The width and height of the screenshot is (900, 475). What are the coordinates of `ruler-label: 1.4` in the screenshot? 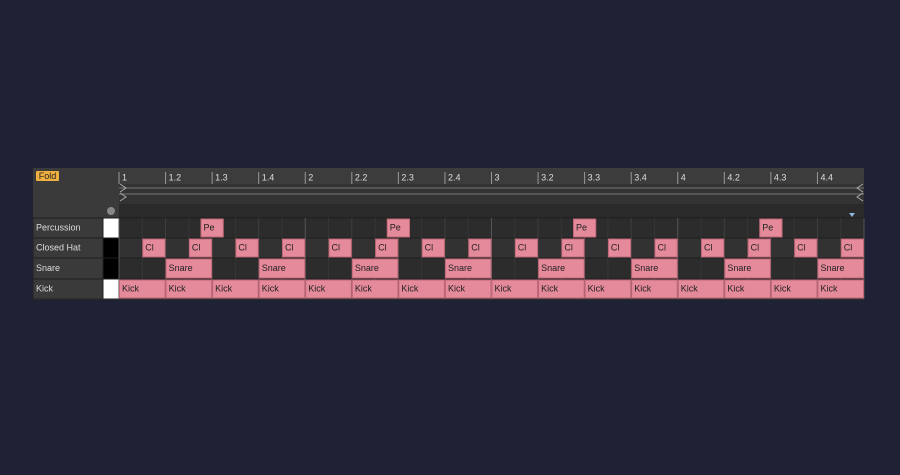 It's located at (268, 177).